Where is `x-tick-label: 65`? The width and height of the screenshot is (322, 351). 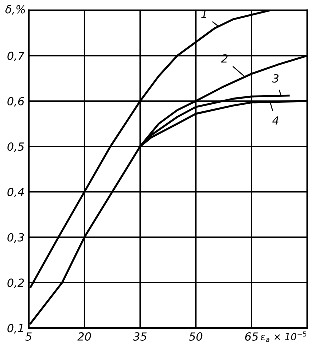 x-tick-label: 65 is located at coordinates (251, 336).